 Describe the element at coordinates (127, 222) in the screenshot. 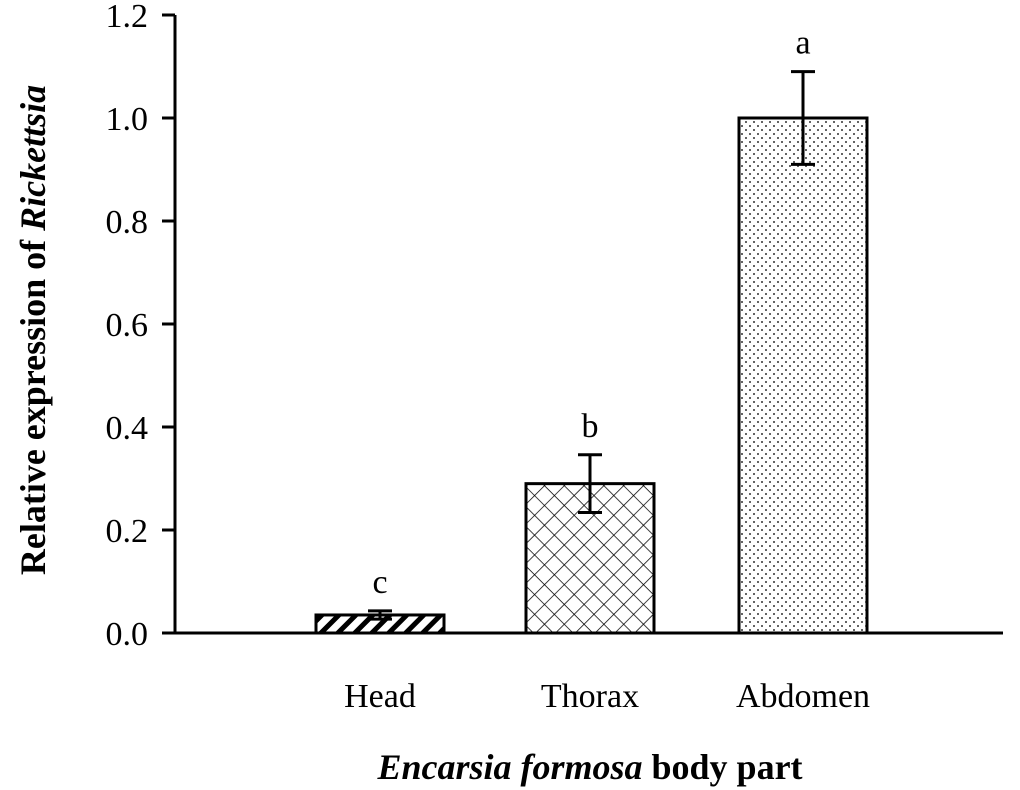

I see `y-tick-label: 0.8` at that location.